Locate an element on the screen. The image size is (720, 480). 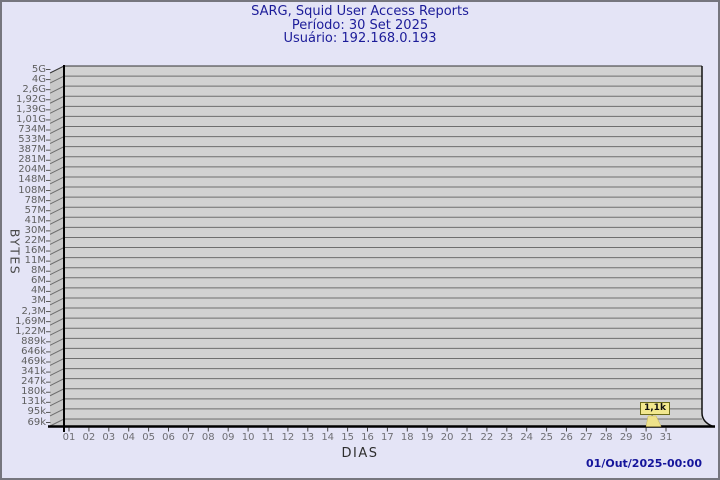
x-tick-label: 23 is located at coordinates (507, 437).